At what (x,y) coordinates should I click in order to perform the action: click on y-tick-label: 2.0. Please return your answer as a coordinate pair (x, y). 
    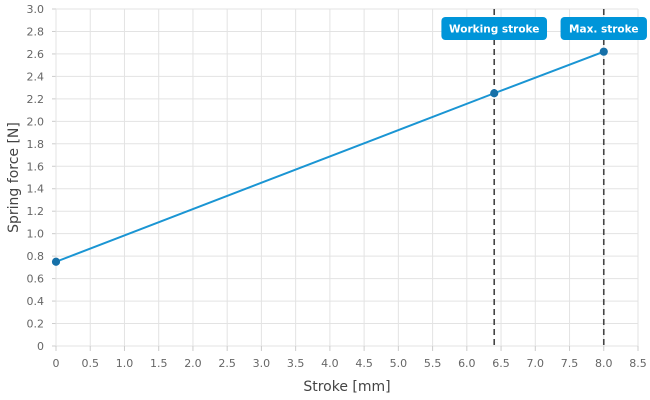
    Looking at the image, I should click on (36, 121).